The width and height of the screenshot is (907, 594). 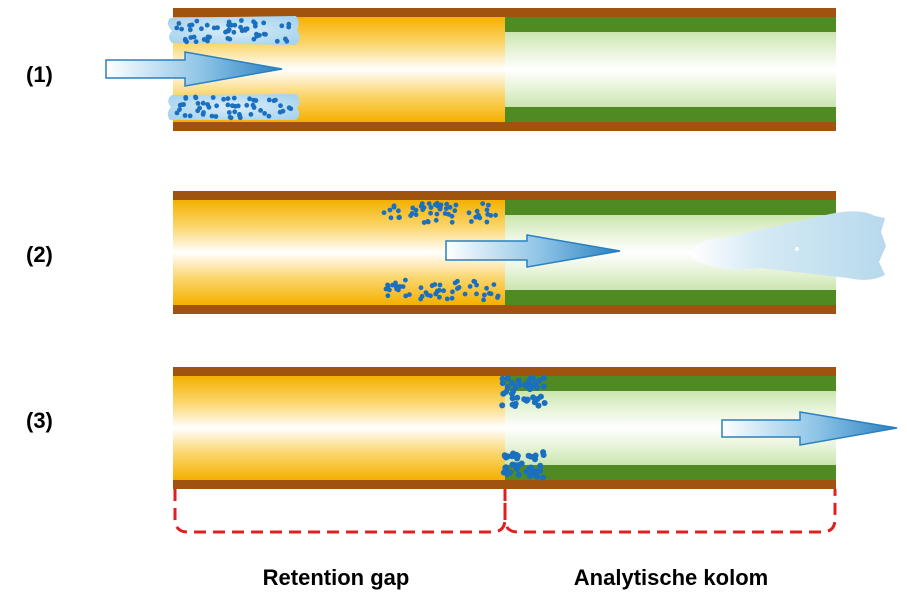 What do you see at coordinates (39, 74) in the screenshot?
I see `step-label-1: (1)` at bounding box center [39, 74].